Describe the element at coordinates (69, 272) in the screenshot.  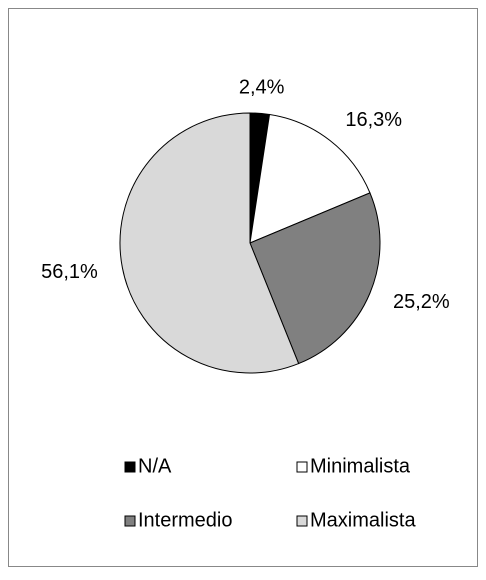
I see `data-label: 56,1%` at that location.